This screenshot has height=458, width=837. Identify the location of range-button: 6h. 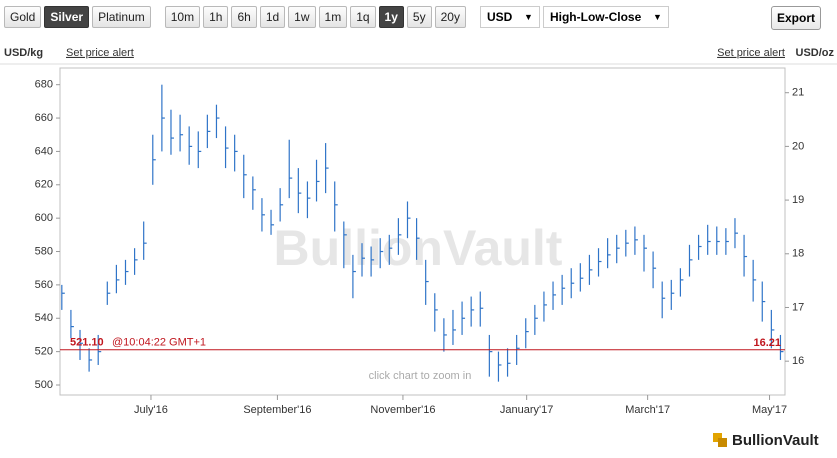
(244, 17).